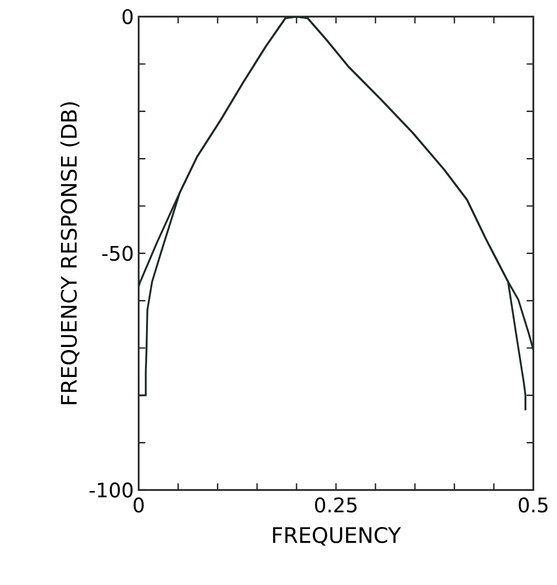 This screenshot has width=557, height=585. I want to click on x-tick-label: 0, so click(139, 505).